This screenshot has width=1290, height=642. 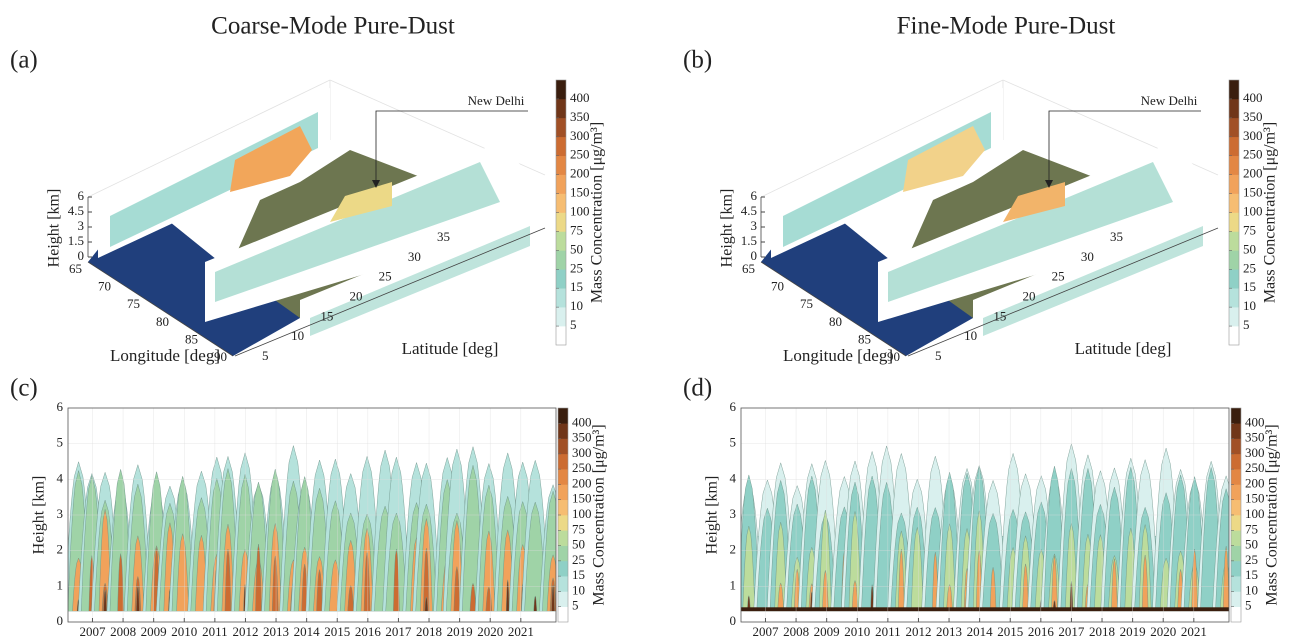 What do you see at coordinates (1058, 276) in the screenshot?
I see `y-tick-label: 25` at bounding box center [1058, 276].